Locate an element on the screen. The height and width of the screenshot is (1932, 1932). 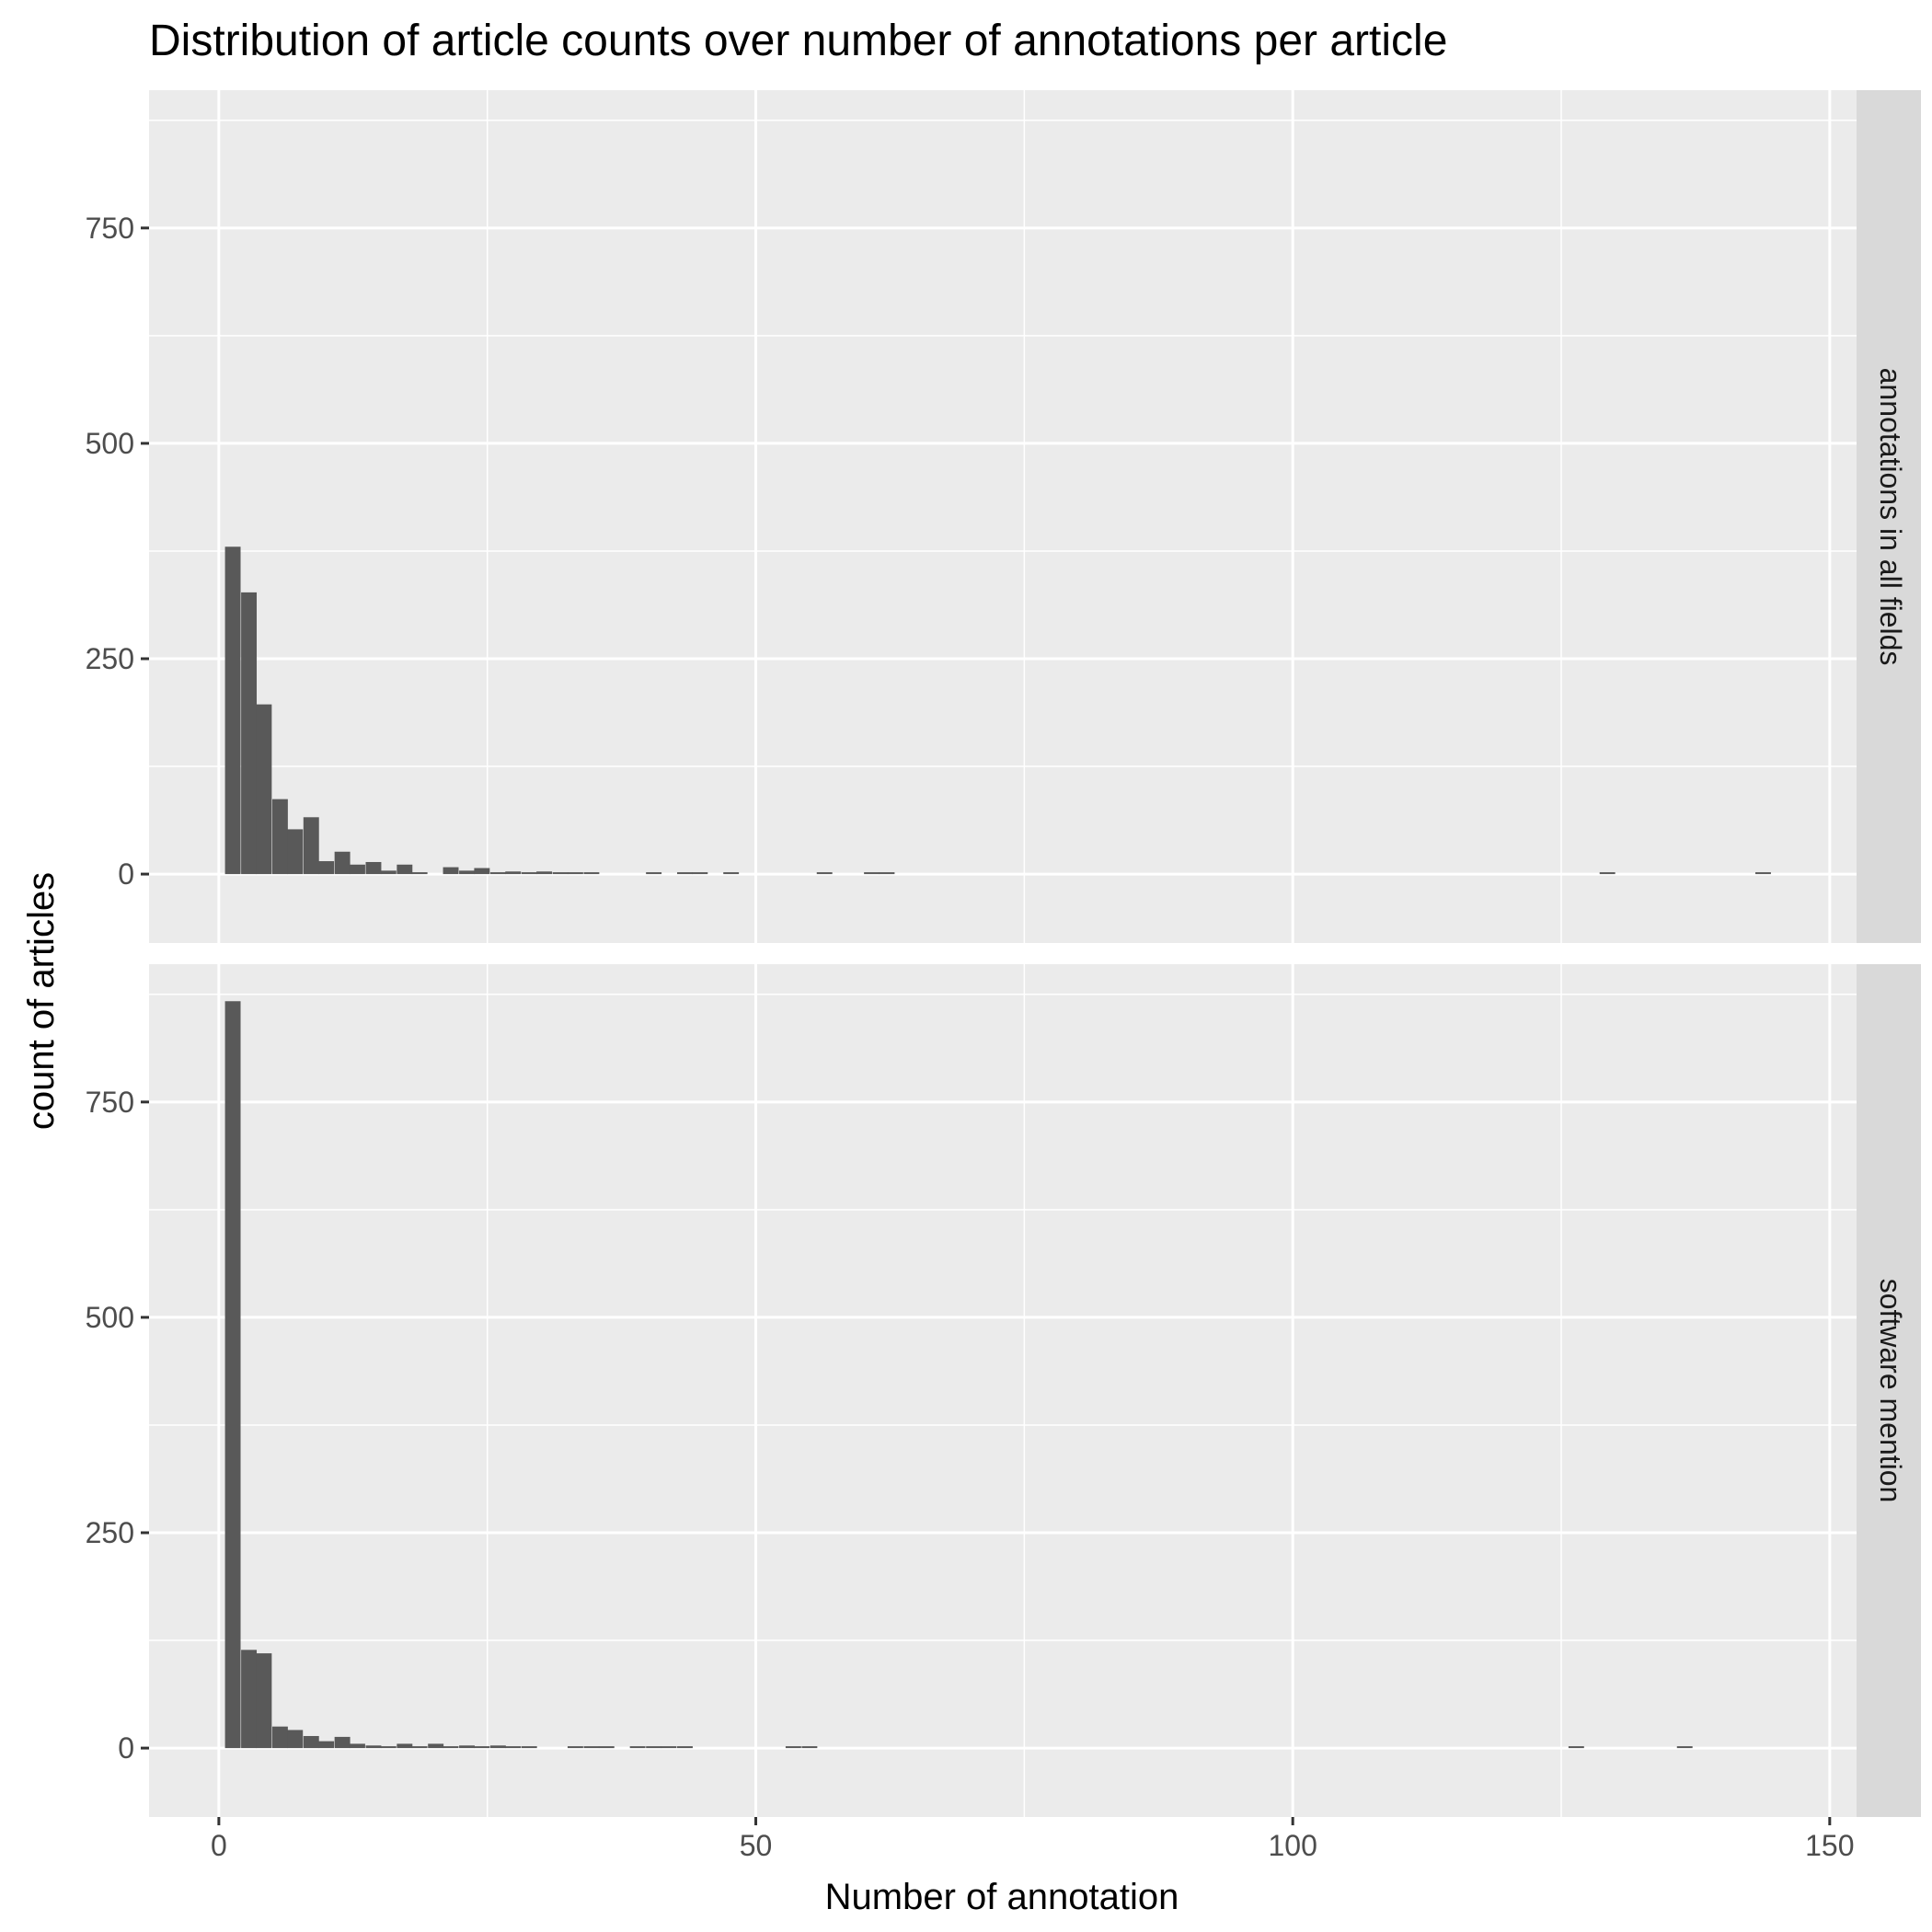
facet-strip-label: annotations in all fields is located at coordinates (1890, 517).